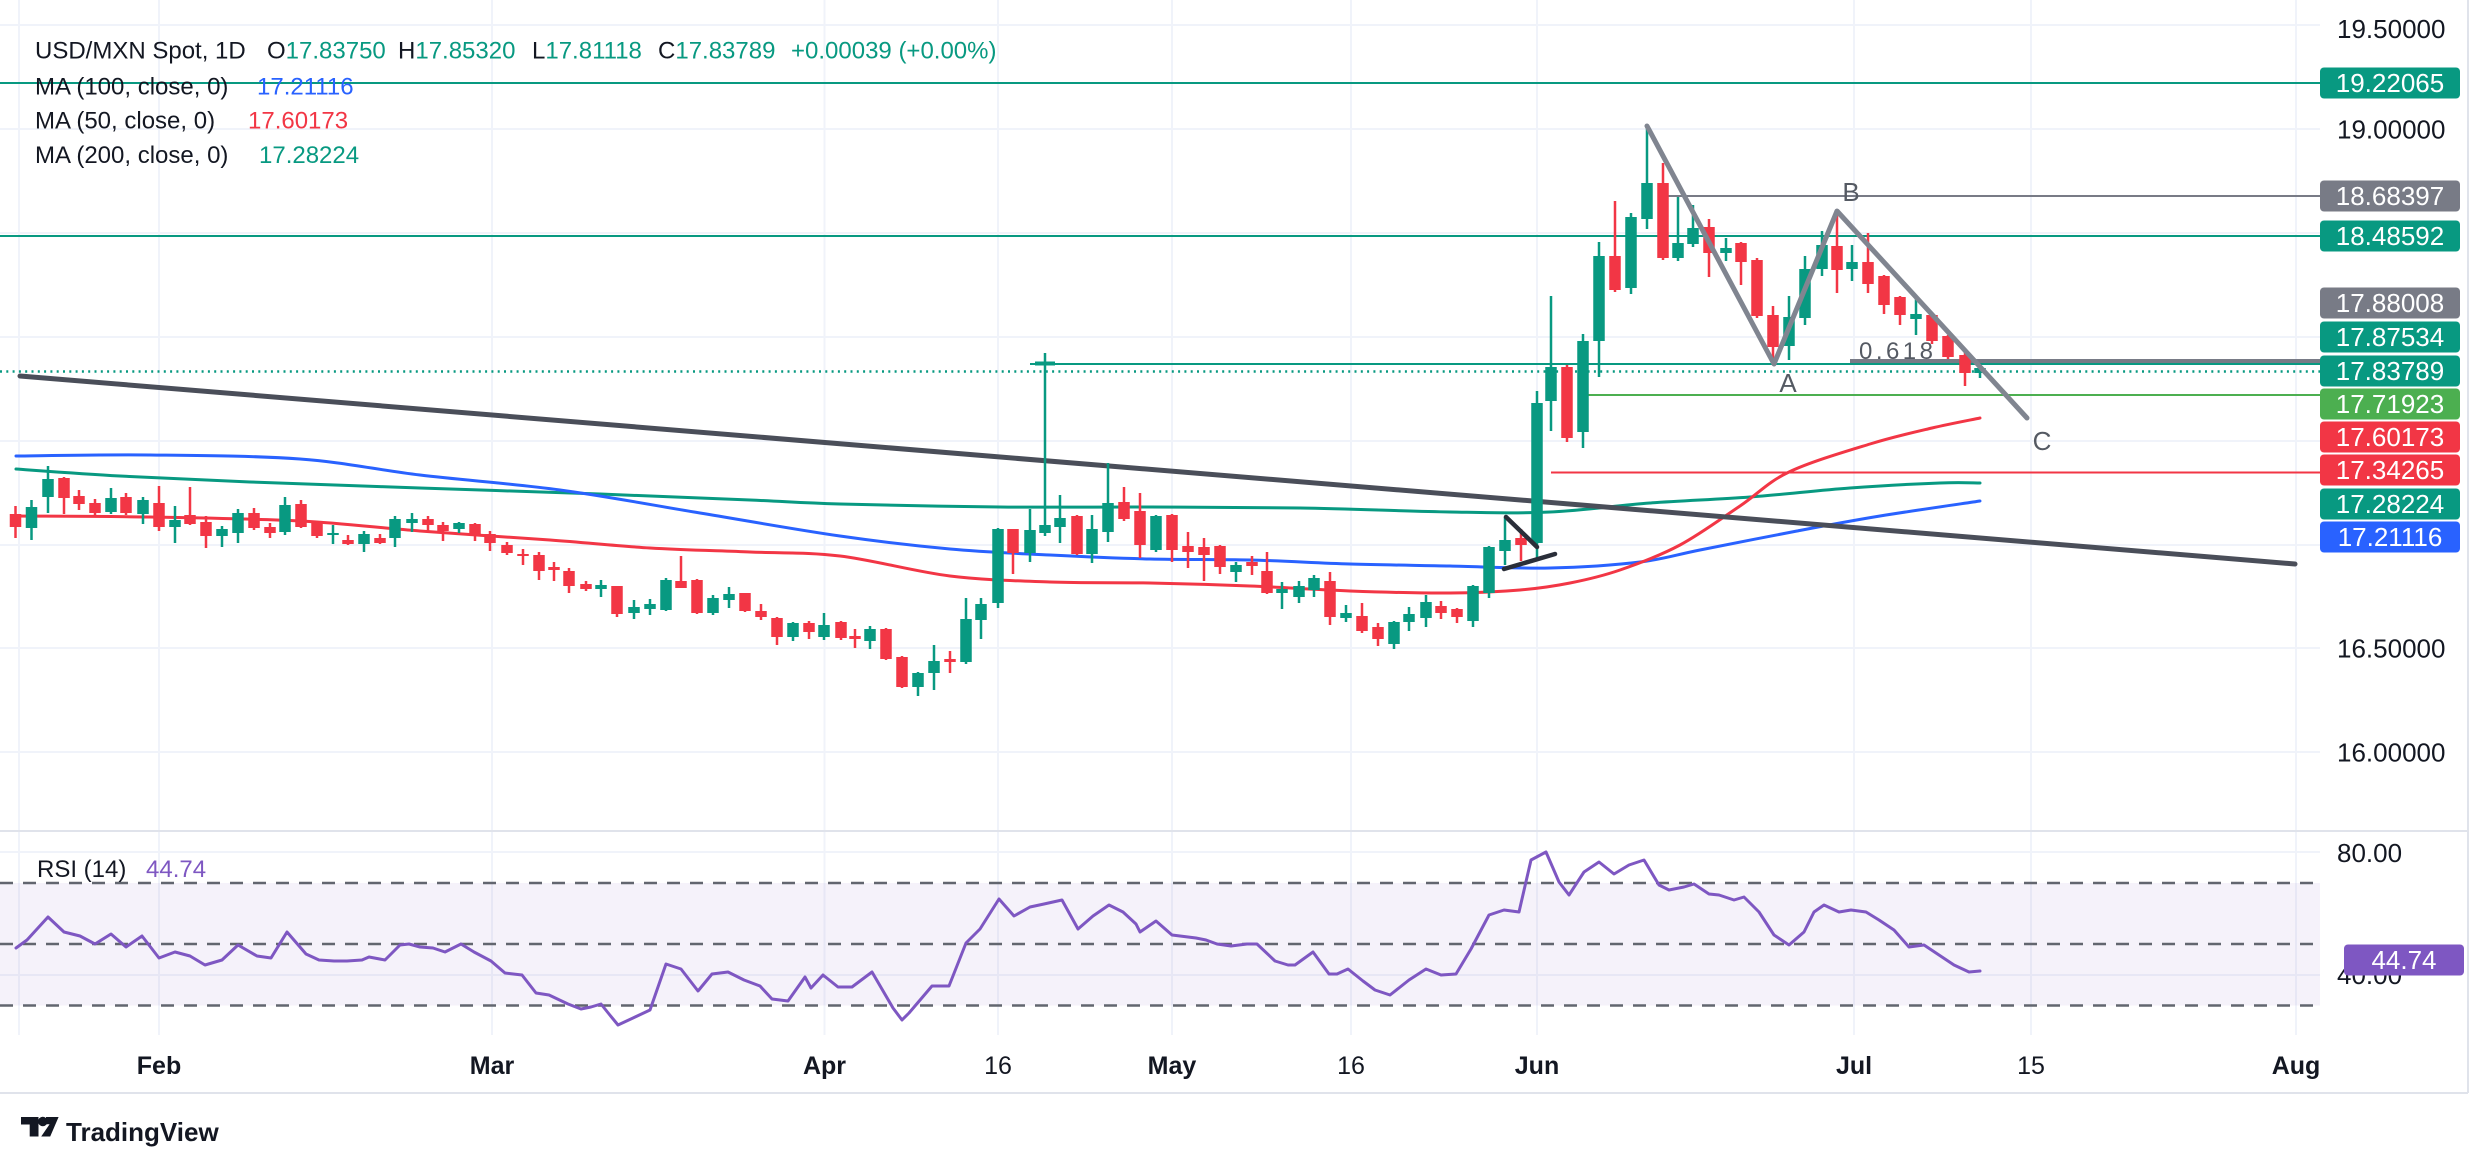 The height and width of the screenshot is (1162, 2488). Describe the element at coordinates (2391, 649) in the screenshot. I see `svg-text: 16.50000` at that location.